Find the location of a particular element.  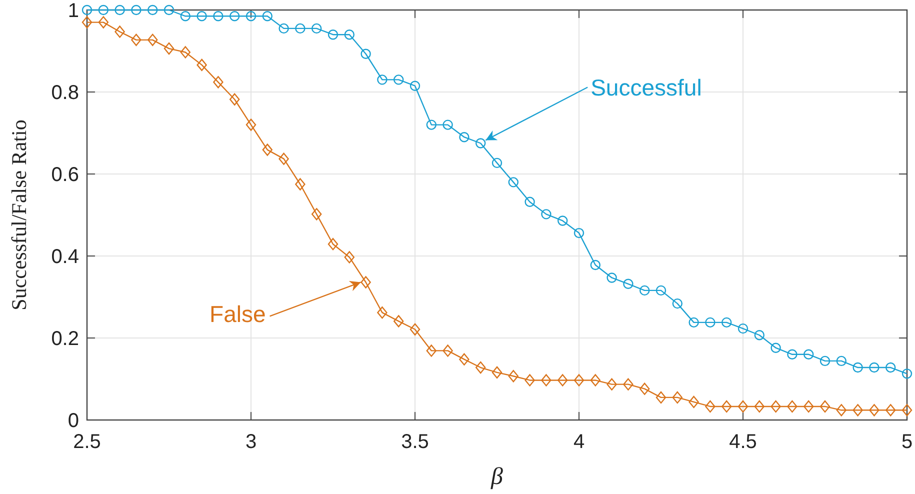

x-tick-label: 4.5 is located at coordinates (743, 442).